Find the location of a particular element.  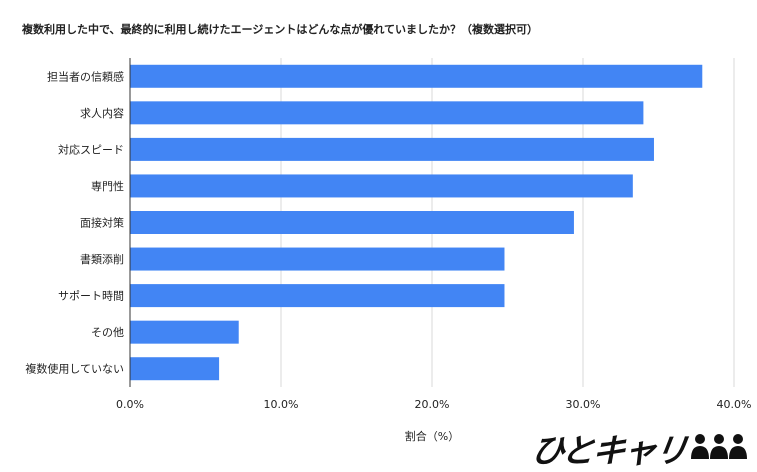

x-tick-label: 10.0% is located at coordinates (281, 404).